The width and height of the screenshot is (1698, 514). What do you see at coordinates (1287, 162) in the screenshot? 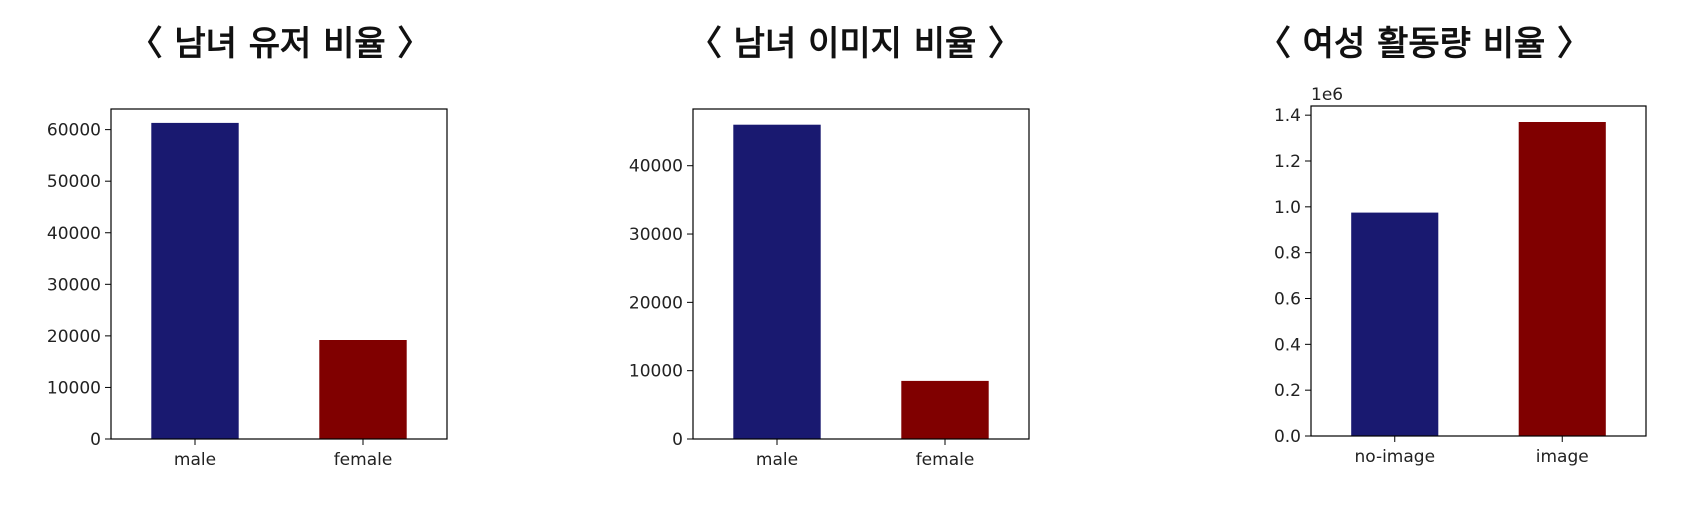
I see `y-tick-label: 1.2` at bounding box center [1287, 162].